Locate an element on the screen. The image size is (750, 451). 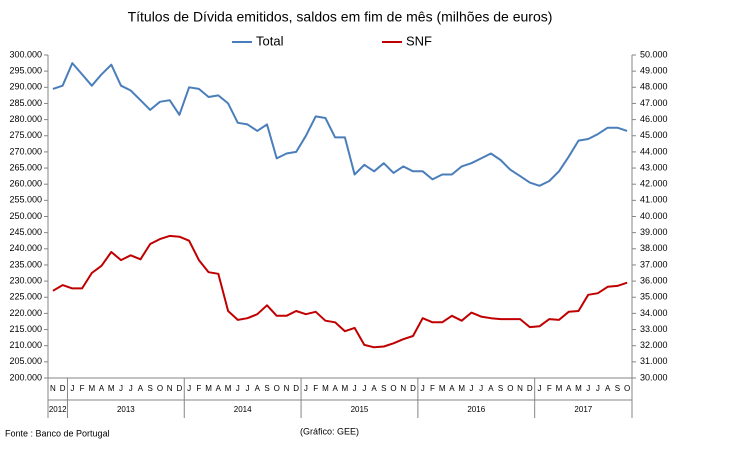
y-tick-label: 270.000 is located at coordinates (25, 151).